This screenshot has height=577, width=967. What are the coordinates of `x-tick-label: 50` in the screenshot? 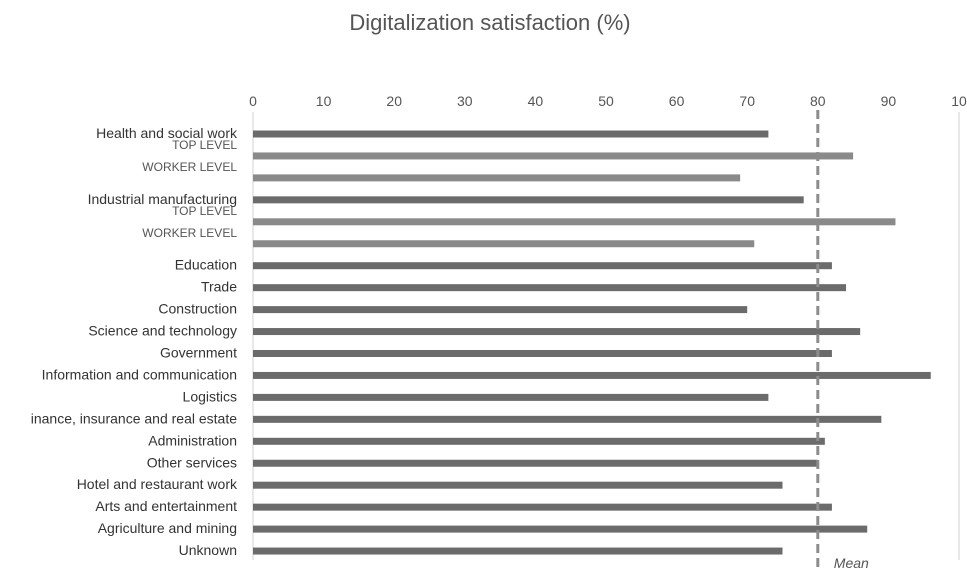 It's located at (606, 101).